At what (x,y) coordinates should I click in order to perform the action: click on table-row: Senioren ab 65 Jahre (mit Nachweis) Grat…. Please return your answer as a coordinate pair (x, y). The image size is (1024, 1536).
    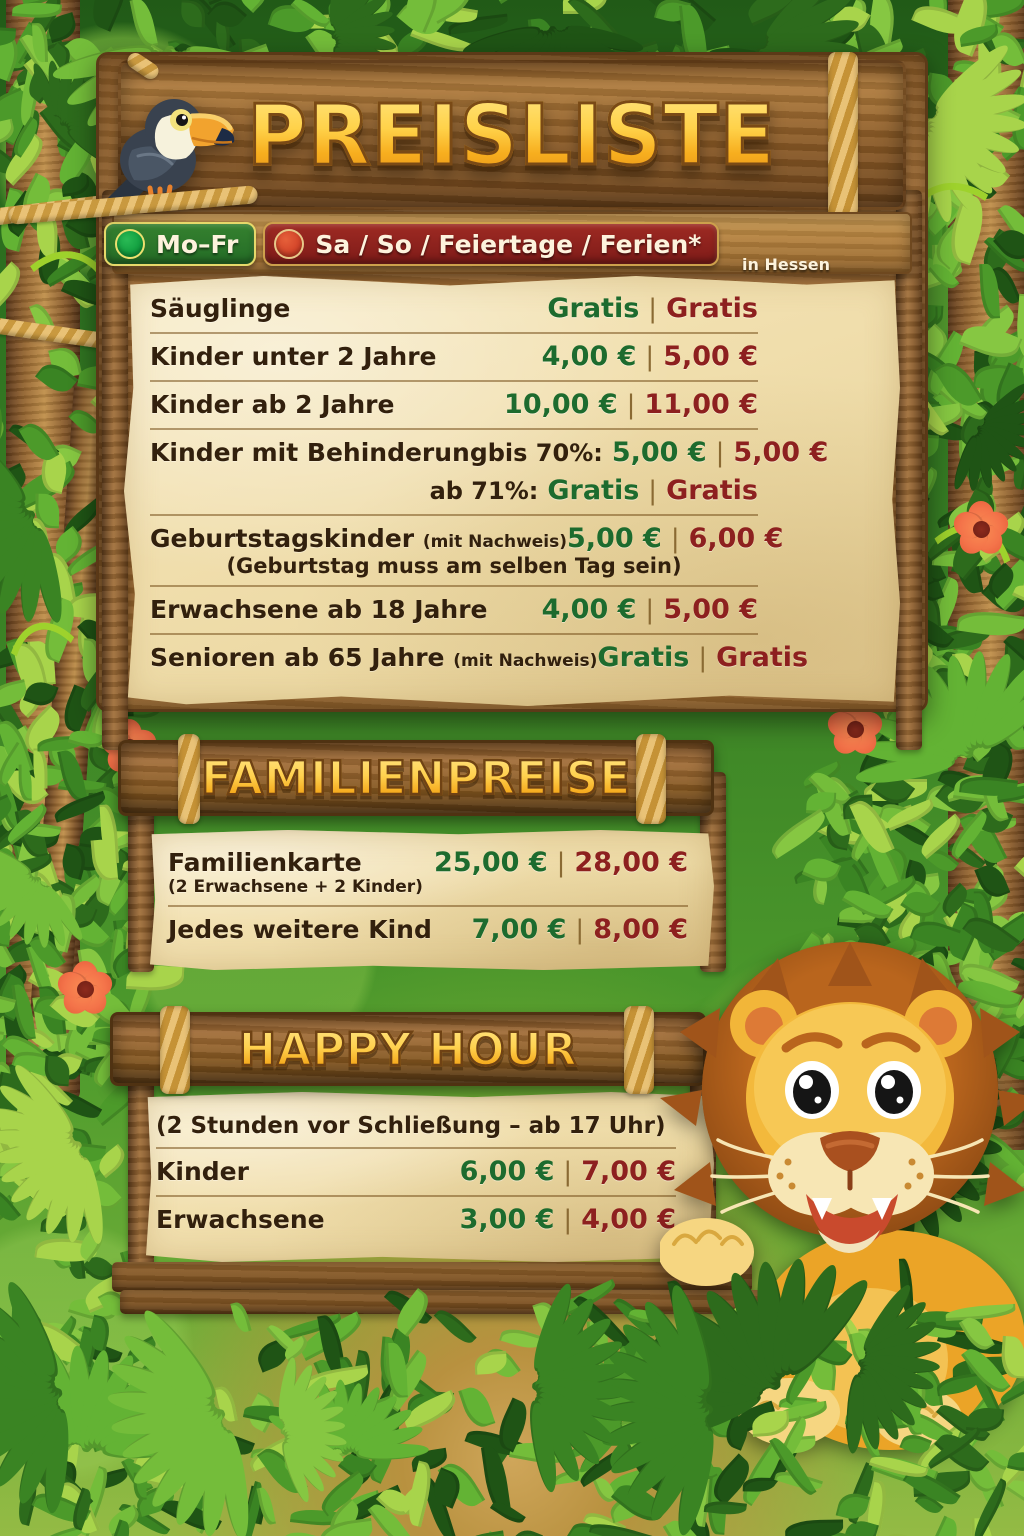
    Looking at the image, I should click on (479, 658).